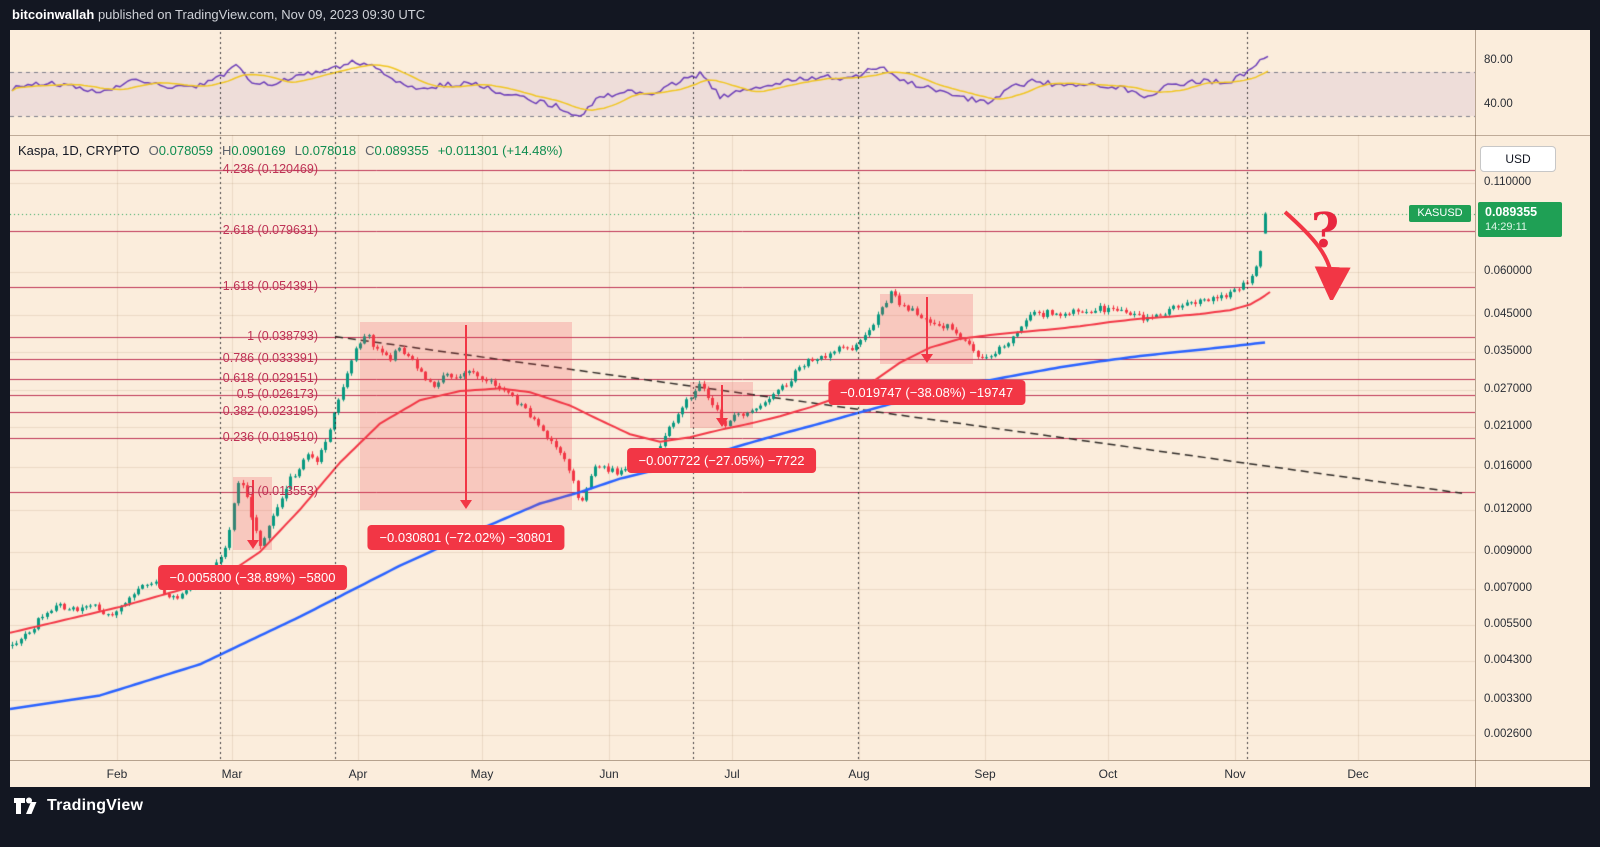 The height and width of the screenshot is (847, 1600). Describe the element at coordinates (1508, 587) in the screenshot. I see `price-axis-label: 0.007000` at that location.